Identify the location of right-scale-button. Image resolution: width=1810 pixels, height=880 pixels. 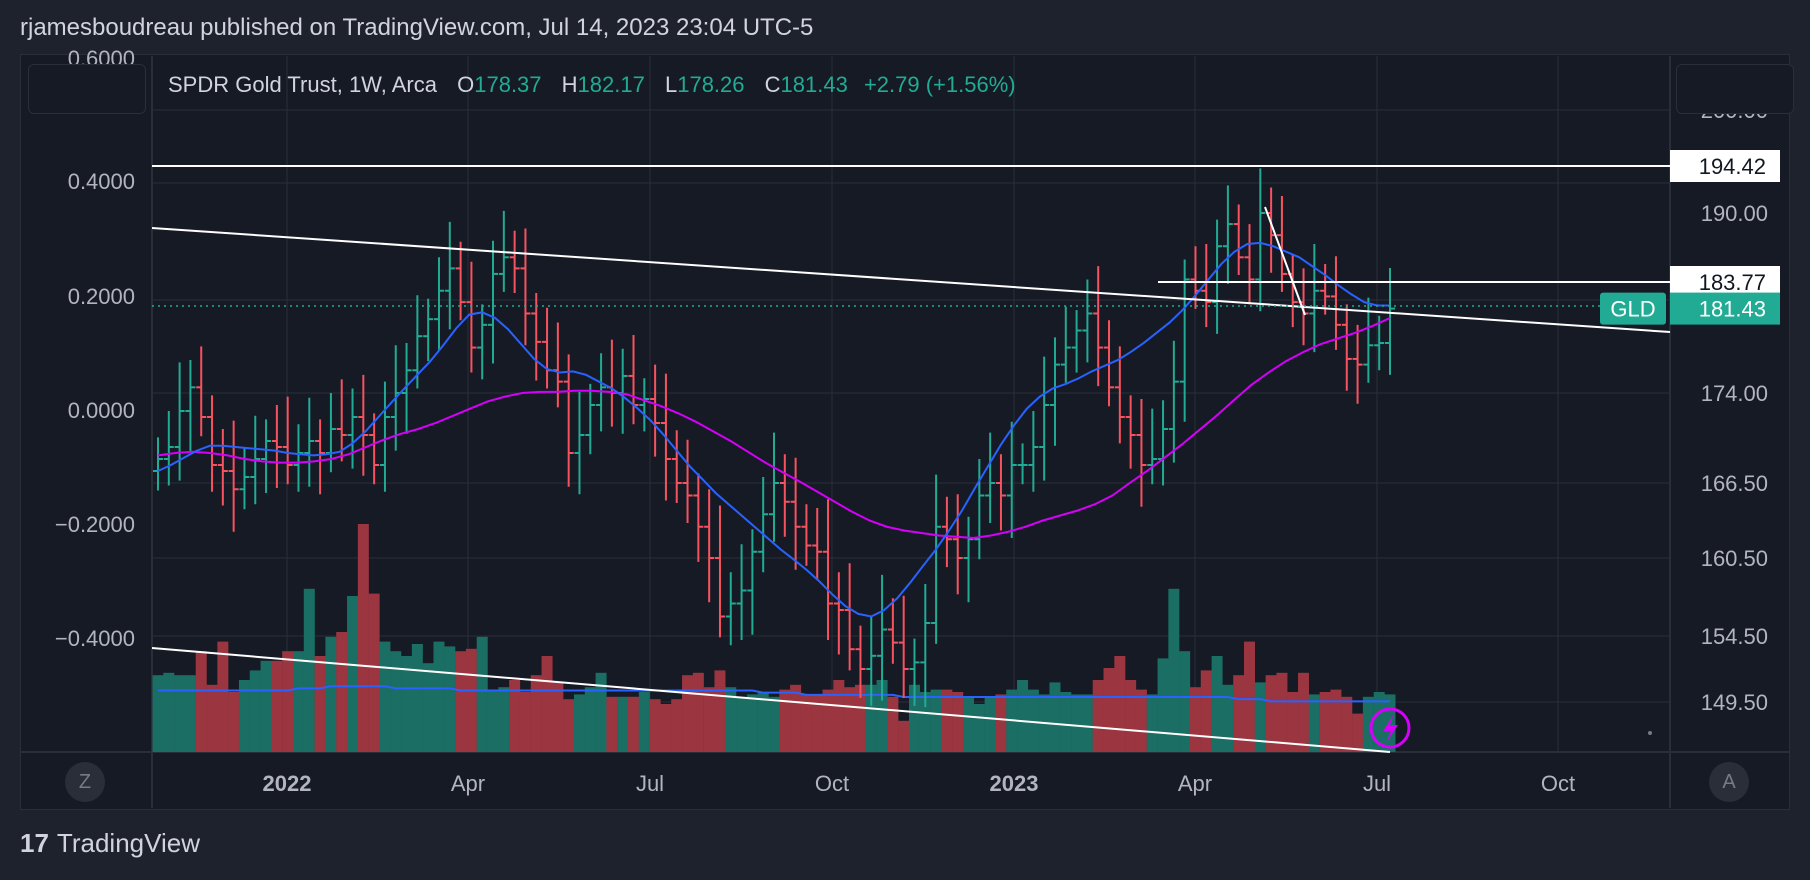
(1735, 89).